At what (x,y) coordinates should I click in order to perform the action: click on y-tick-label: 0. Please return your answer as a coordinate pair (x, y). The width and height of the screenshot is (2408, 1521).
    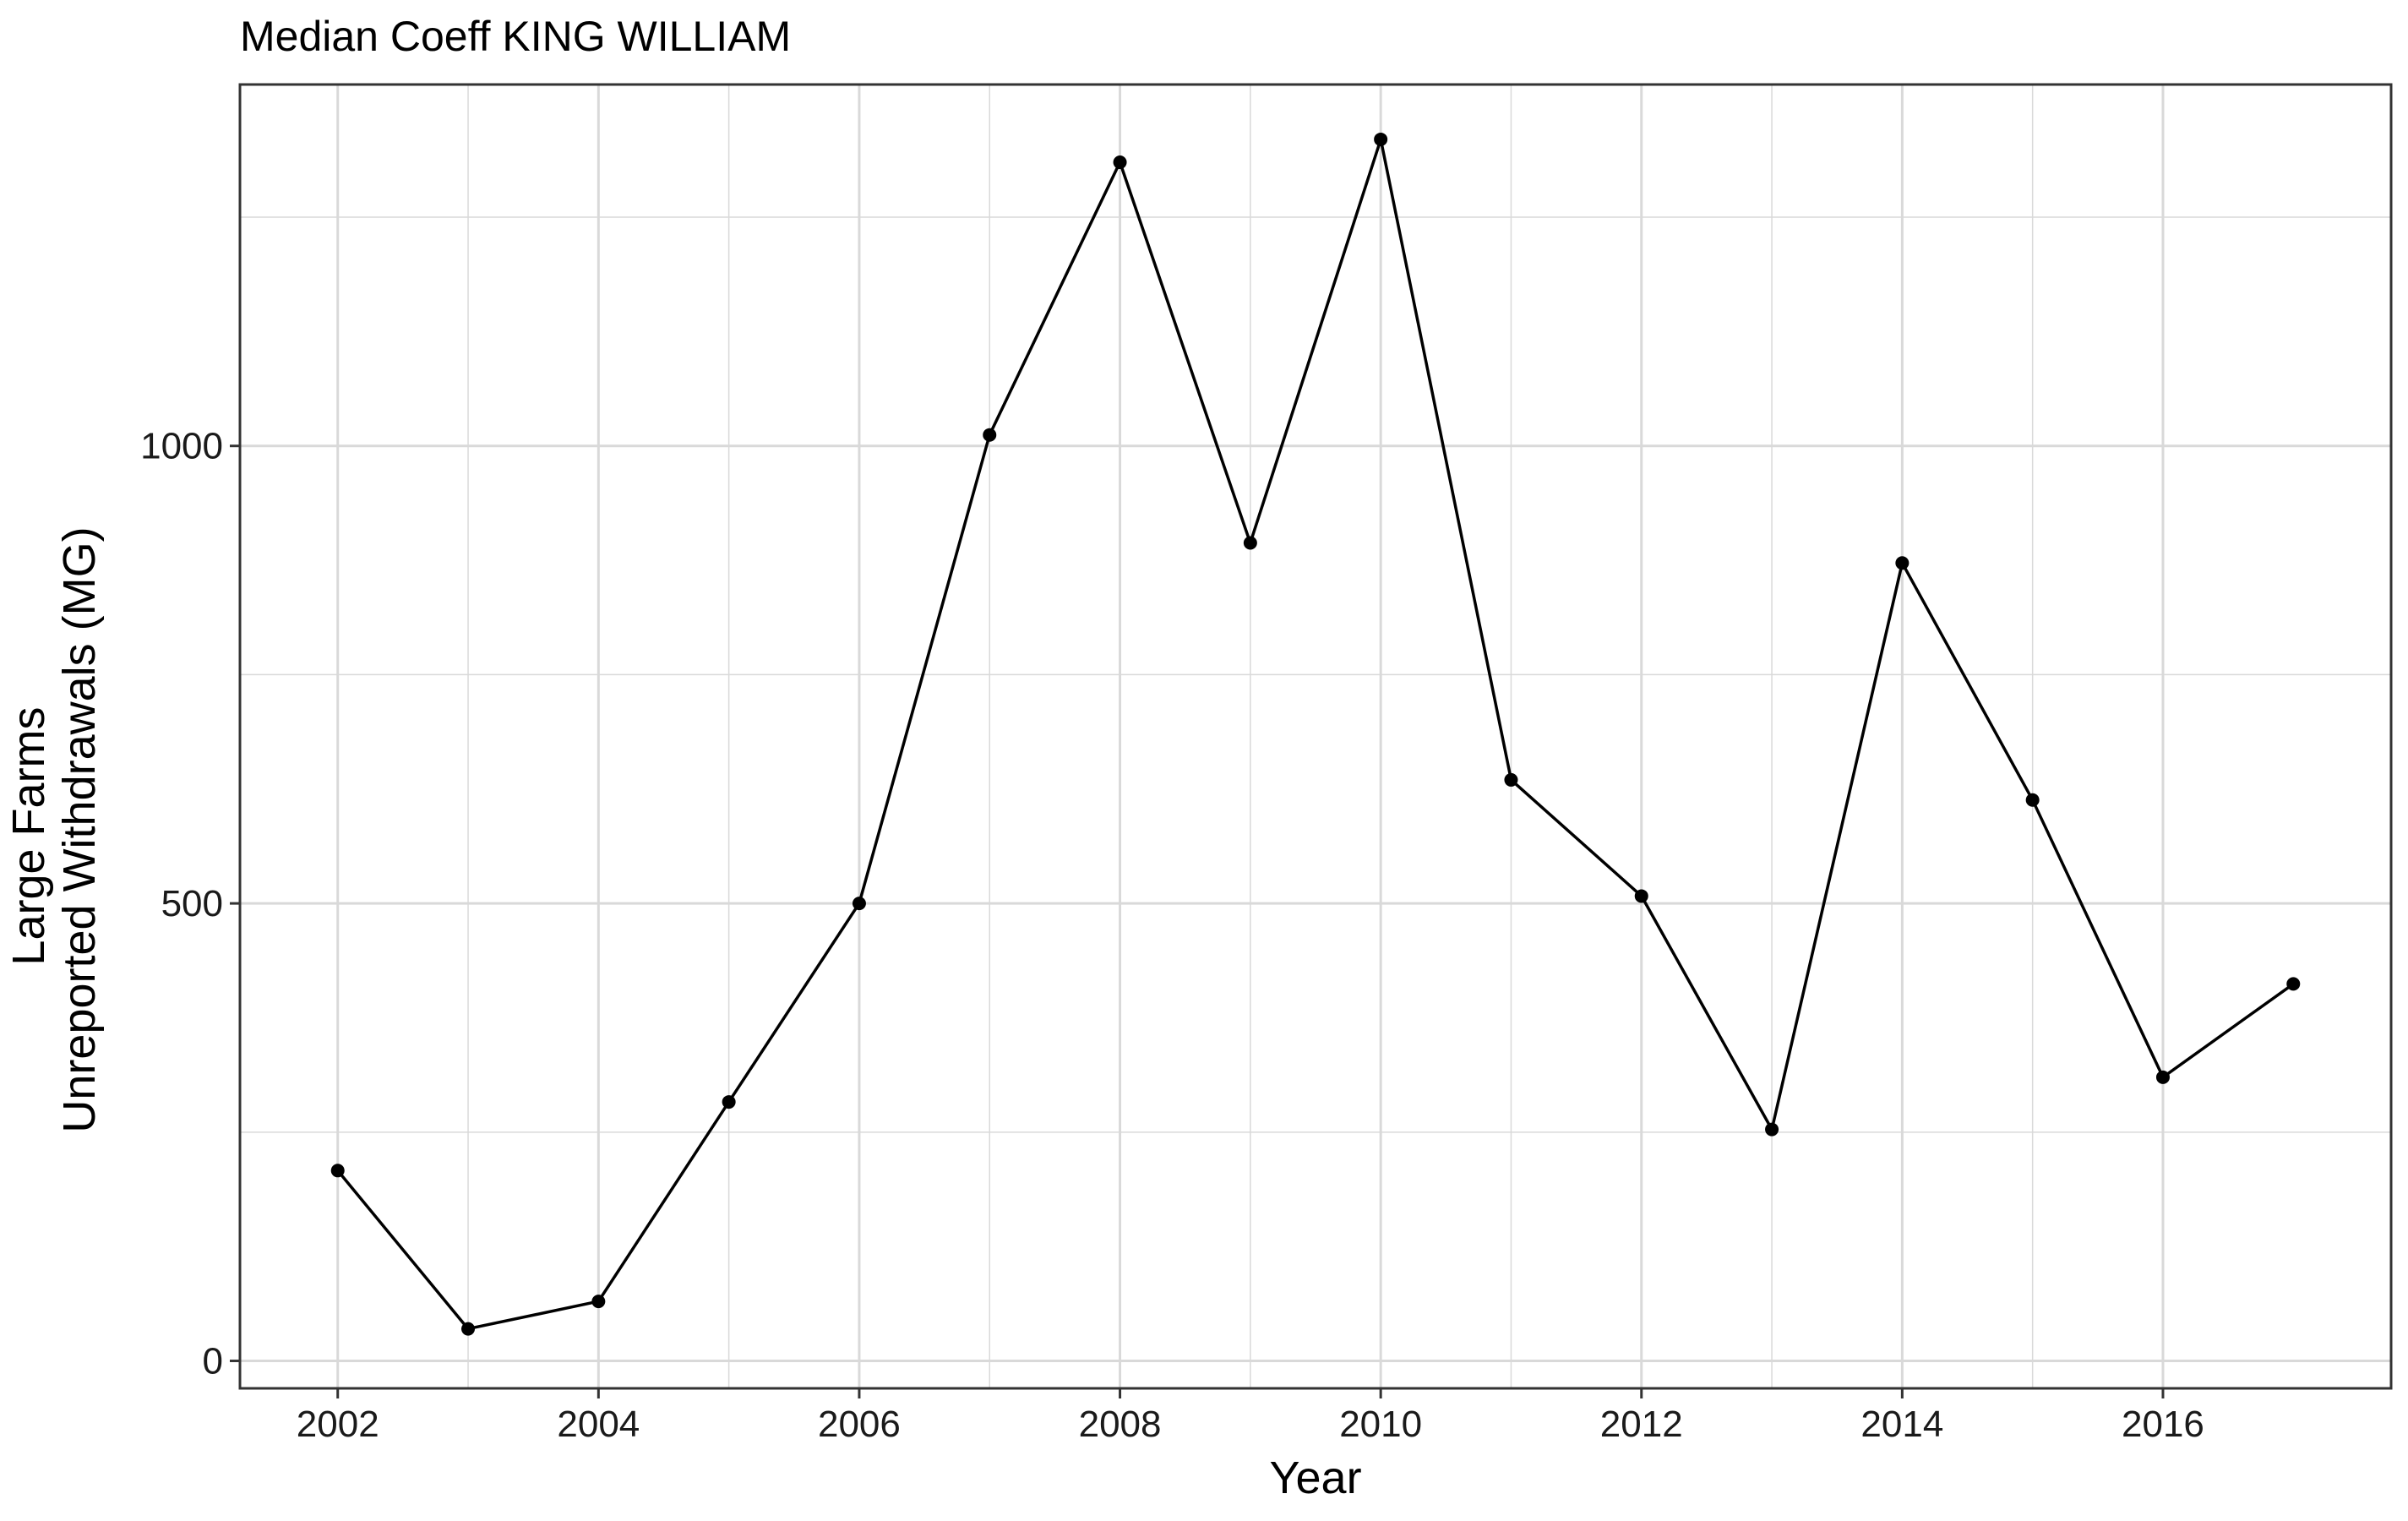
    Looking at the image, I should click on (213, 1361).